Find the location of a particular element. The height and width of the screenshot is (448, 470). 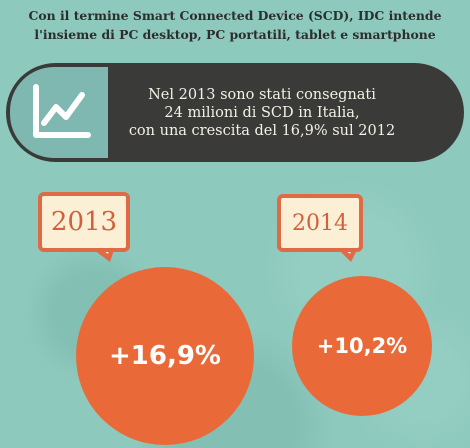

banner-line-1: Nel 2013 sono stati consegnati is located at coordinates (262, 95).